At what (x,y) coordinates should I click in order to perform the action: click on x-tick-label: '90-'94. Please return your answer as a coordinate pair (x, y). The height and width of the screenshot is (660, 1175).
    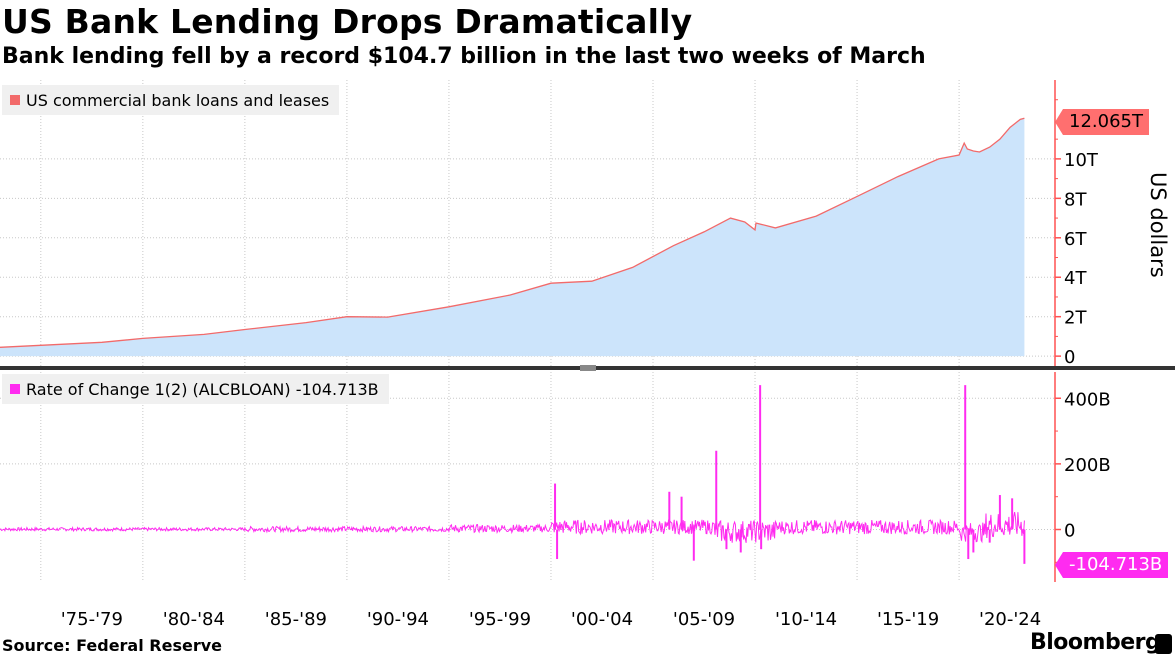
    Looking at the image, I should click on (398, 619).